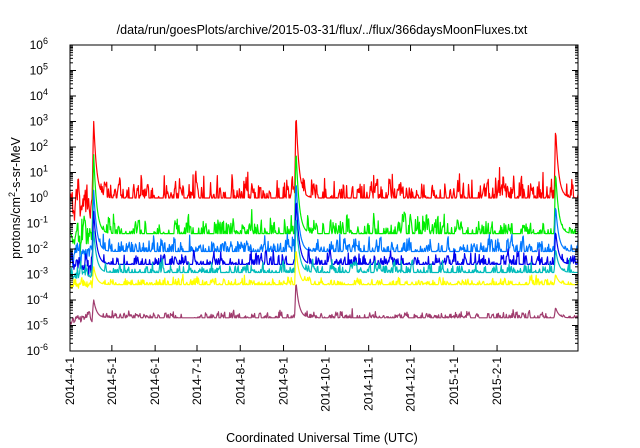  What do you see at coordinates (411, 384) in the screenshot?
I see `x-tick-label: 2014-12-1` at bounding box center [411, 384].